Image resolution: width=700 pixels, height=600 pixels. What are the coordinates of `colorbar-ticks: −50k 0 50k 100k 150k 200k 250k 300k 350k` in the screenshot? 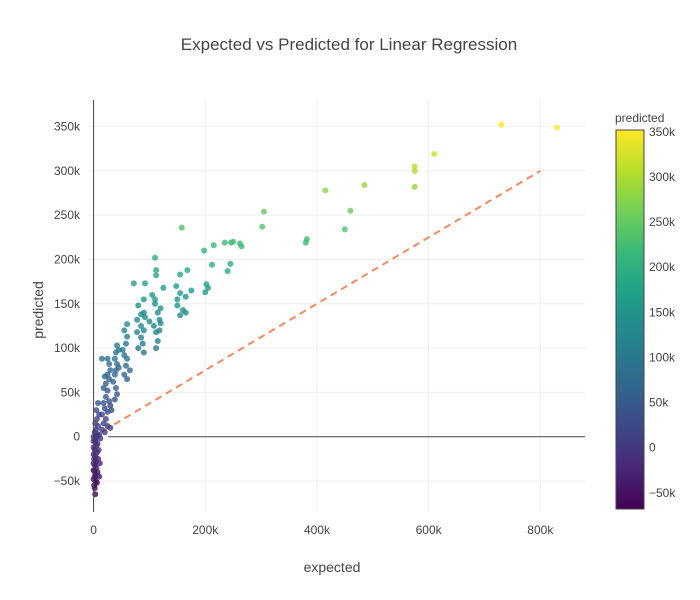 It's located at (662, 312).